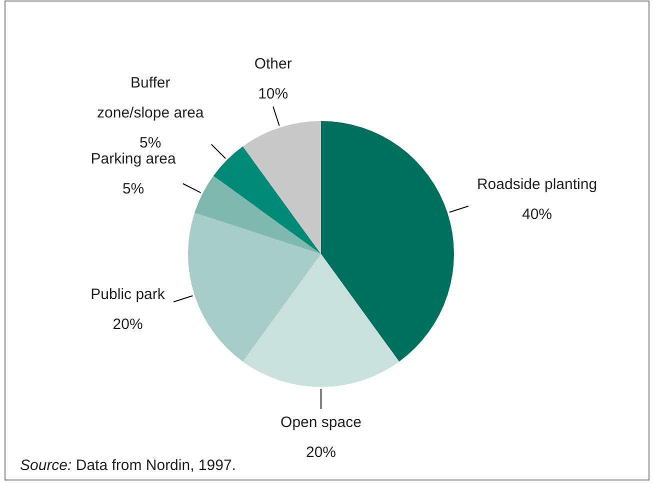 This screenshot has height=483, width=654. I want to click on slice-label: Parking area, so click(133, 159).